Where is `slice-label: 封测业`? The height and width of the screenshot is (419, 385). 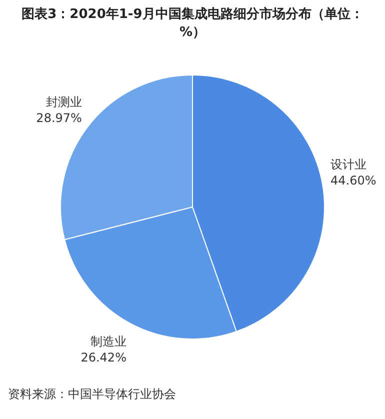 slice-label: 封测业 is located at coordinates (64, 102).